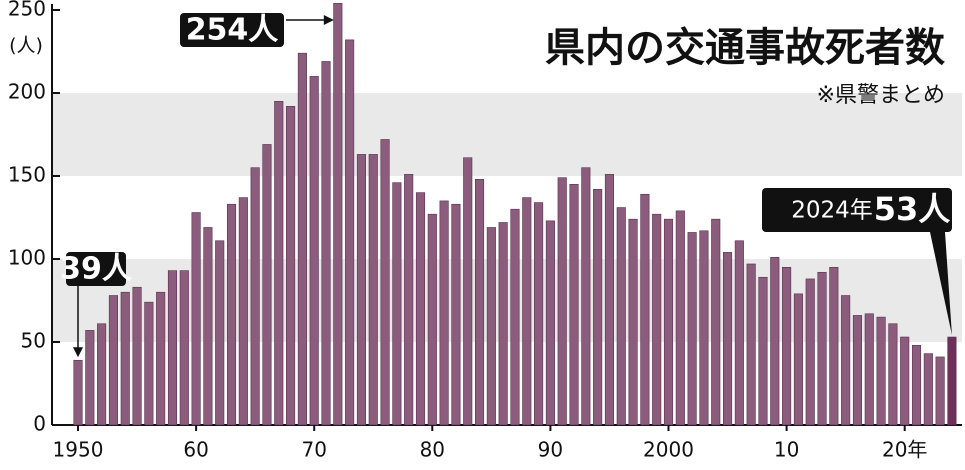 Image resolution: width=965 pixels, height=470 pixels. What do you see at coordinates (313, 450) in the screenshot?
I see `x-tick-label: 70` at bounding box center [313, 450].